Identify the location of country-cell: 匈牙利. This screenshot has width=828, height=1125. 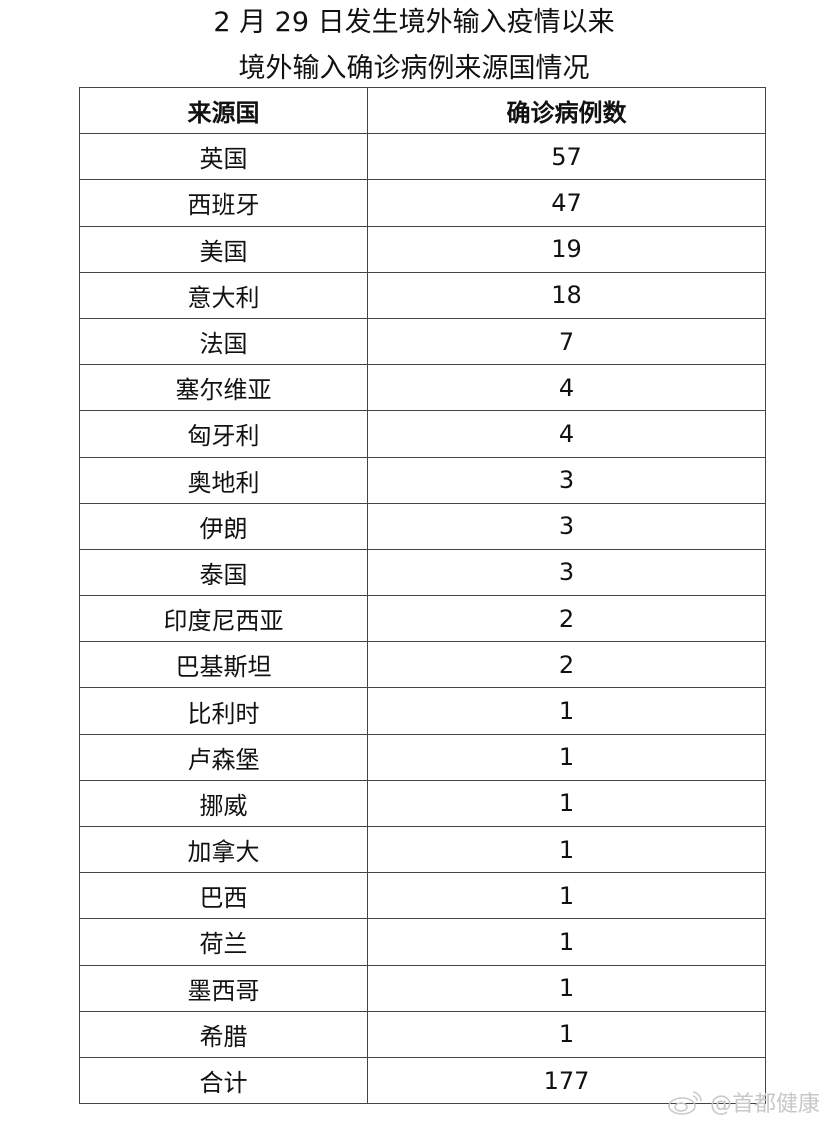
(223, 434).